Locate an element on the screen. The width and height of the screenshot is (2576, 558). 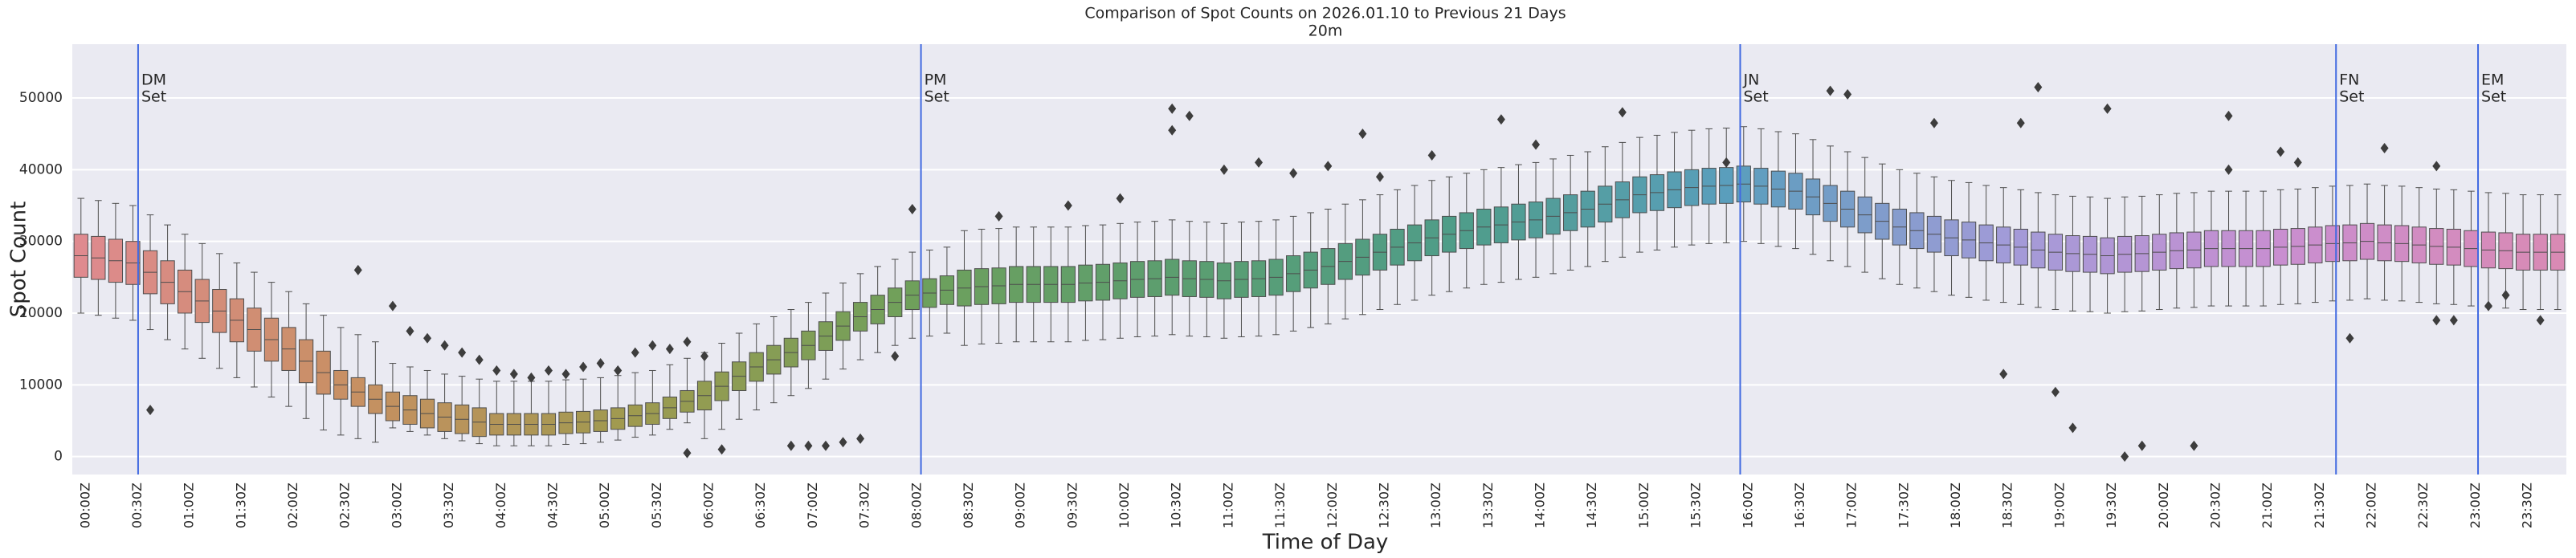
x-tick-label: 11:00Z is located at coordinates (1227, 505).